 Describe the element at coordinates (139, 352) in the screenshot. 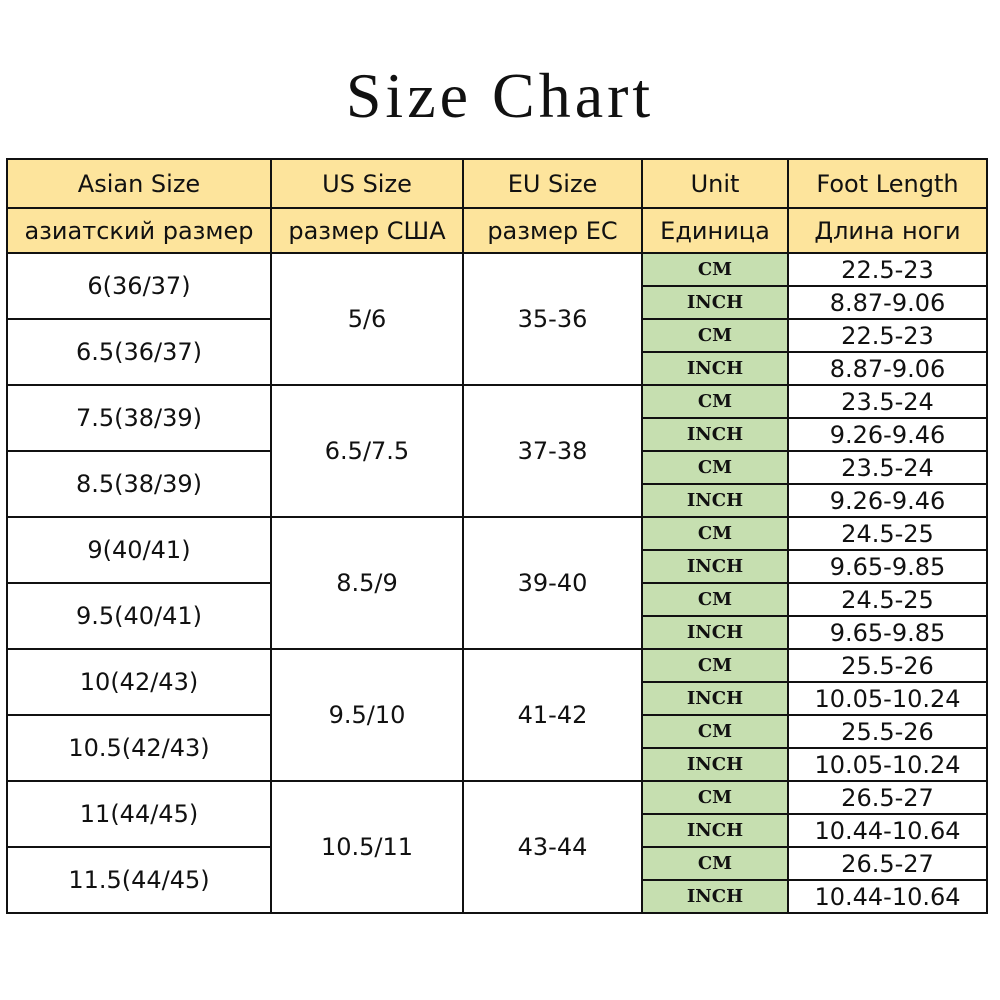

I see `asian-size-cell: 6.5(36/37)` at that location.